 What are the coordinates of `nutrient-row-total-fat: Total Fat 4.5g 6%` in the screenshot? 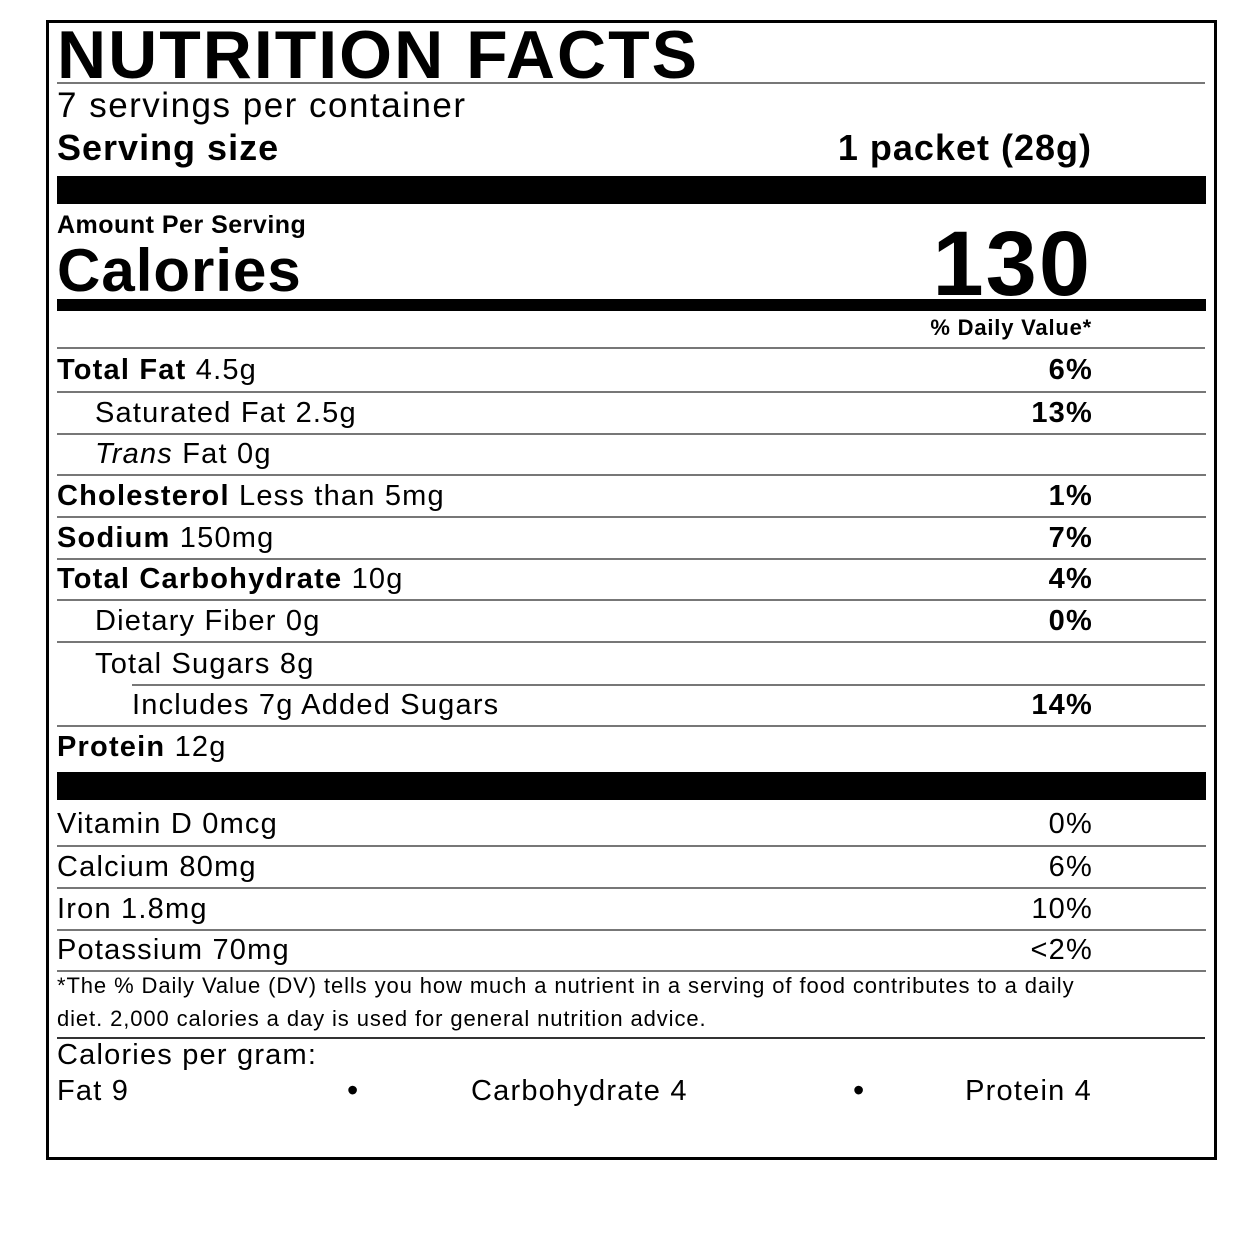 It's located at (631, 371).